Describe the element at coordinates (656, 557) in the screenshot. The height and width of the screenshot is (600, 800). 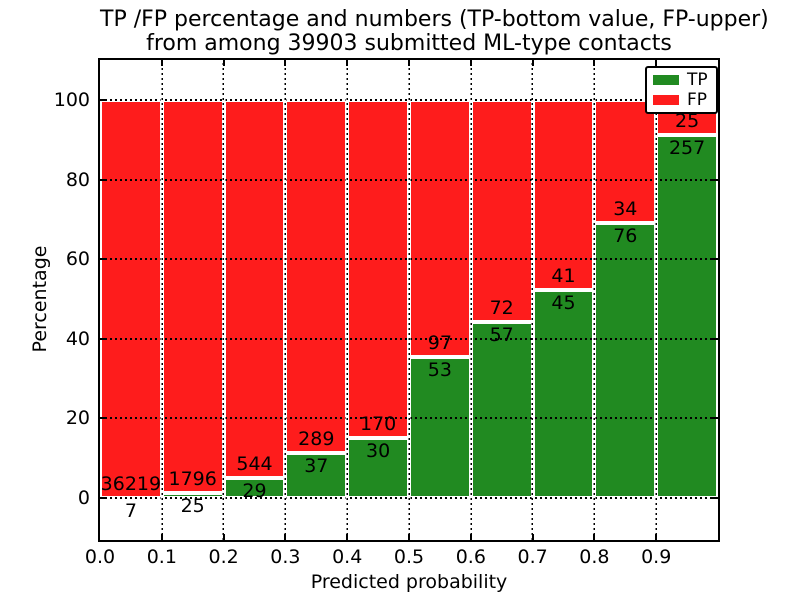
I see `x-tick-label: 0.9` at that location.